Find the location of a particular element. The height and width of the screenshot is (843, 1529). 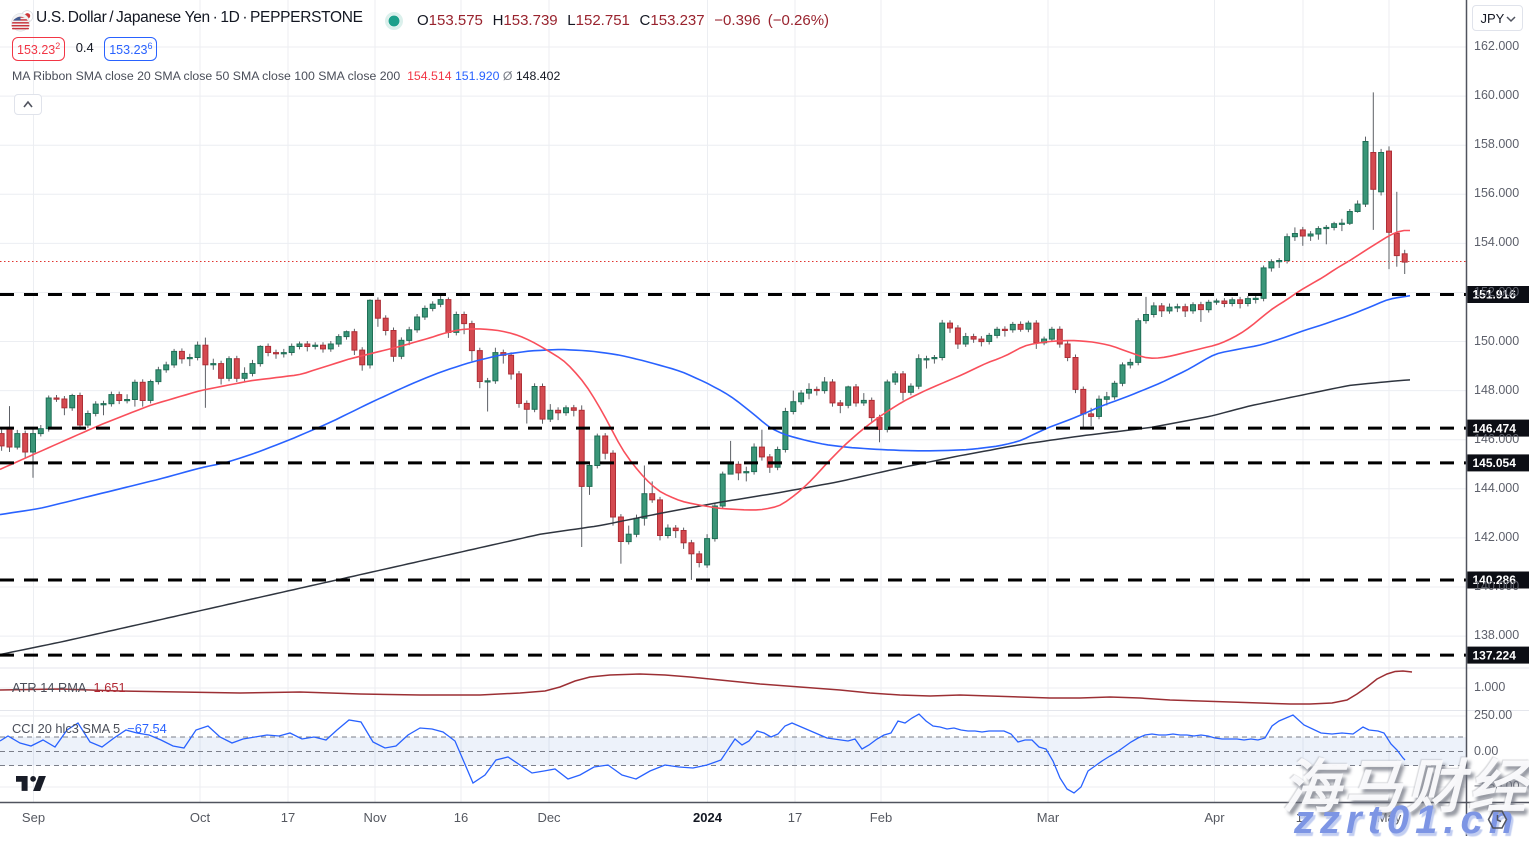

svg-text: 151.916 is located at coordinates (1495, 295).